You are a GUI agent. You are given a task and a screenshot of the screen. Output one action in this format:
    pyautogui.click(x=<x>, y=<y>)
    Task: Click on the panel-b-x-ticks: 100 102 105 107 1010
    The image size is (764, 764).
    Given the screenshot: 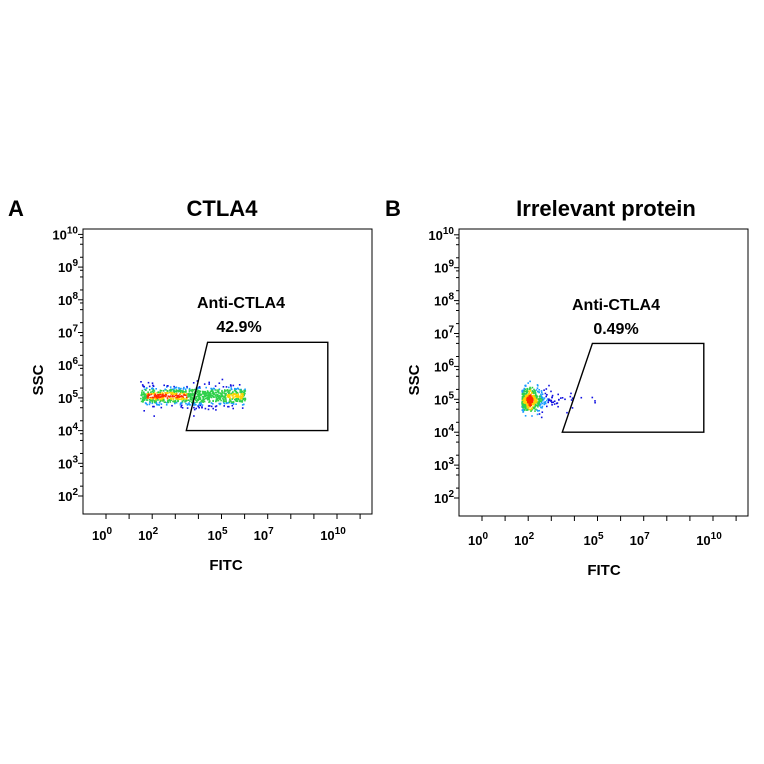 What is the action you would take?
    pyautogui.click(x=602, y=532)
    